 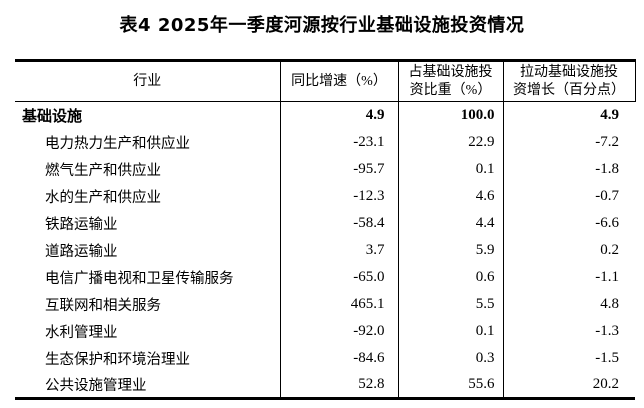 I want to click on row-telecom-broadcast-satellite: 电信广播电视和卫星传输服务 -65.0 0.6 -1.1, so click(x=325, y=277).